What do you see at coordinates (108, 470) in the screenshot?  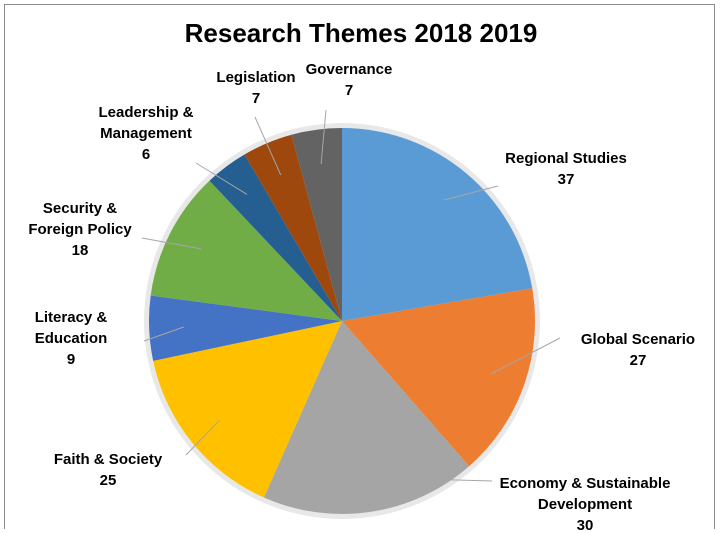 I see `data-label: Faith & Society 25` at bounding box center [108, 470].